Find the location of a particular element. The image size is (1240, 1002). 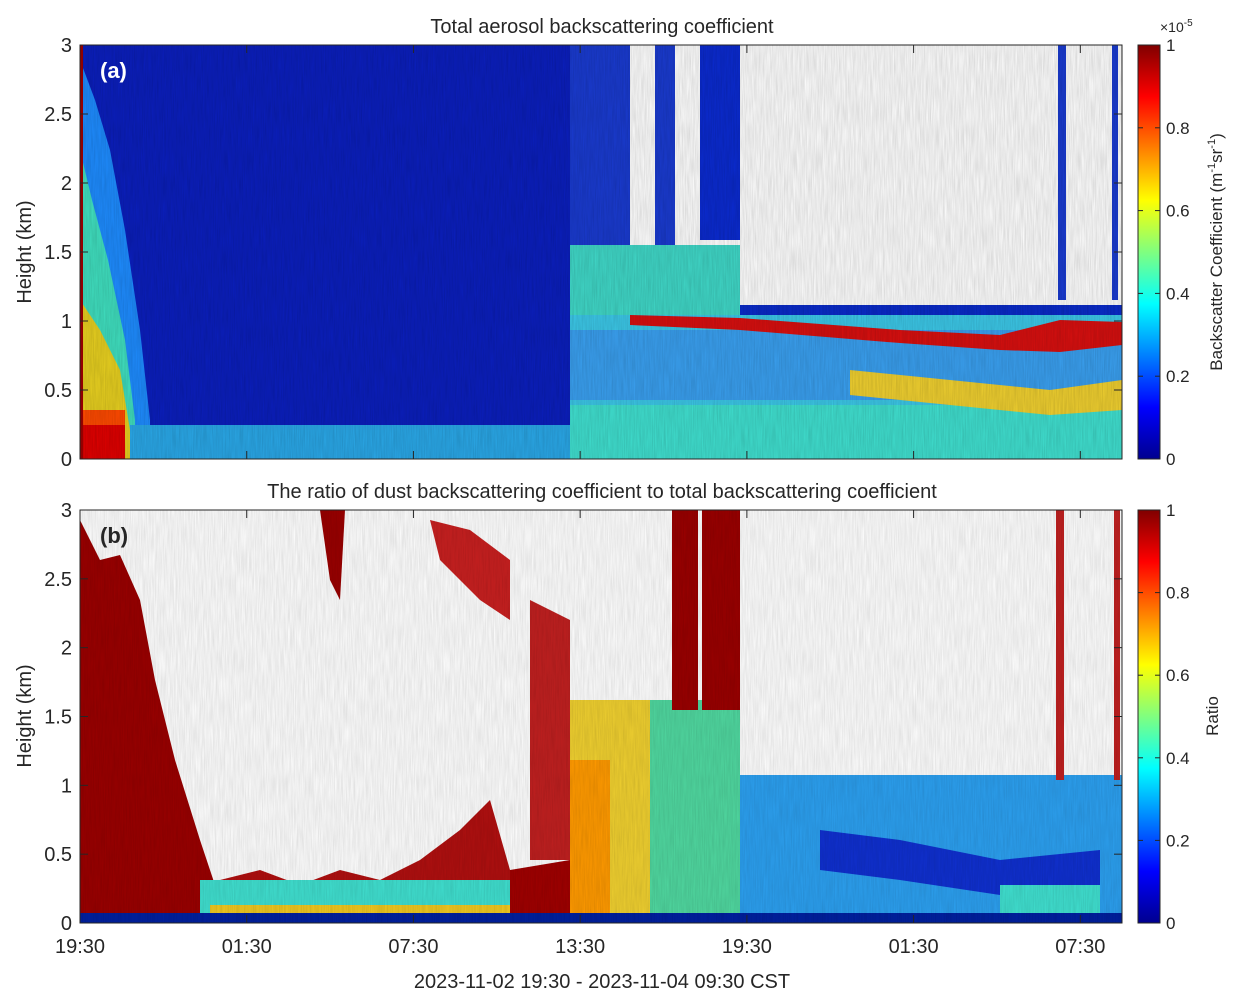

panel-a-y-tick-label: 2.5 is located at coordinates (58, 115).